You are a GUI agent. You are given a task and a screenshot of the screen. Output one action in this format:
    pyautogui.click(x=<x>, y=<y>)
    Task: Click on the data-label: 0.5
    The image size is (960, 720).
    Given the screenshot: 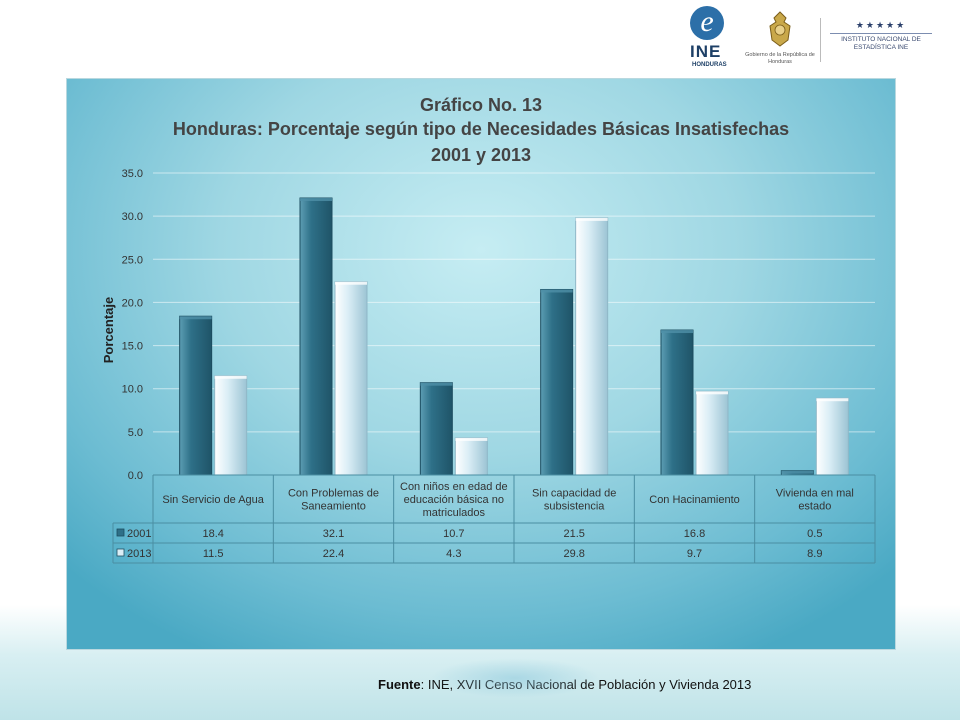 What is the action you would take?
    pyautogui.click(x=814, y=534)
    